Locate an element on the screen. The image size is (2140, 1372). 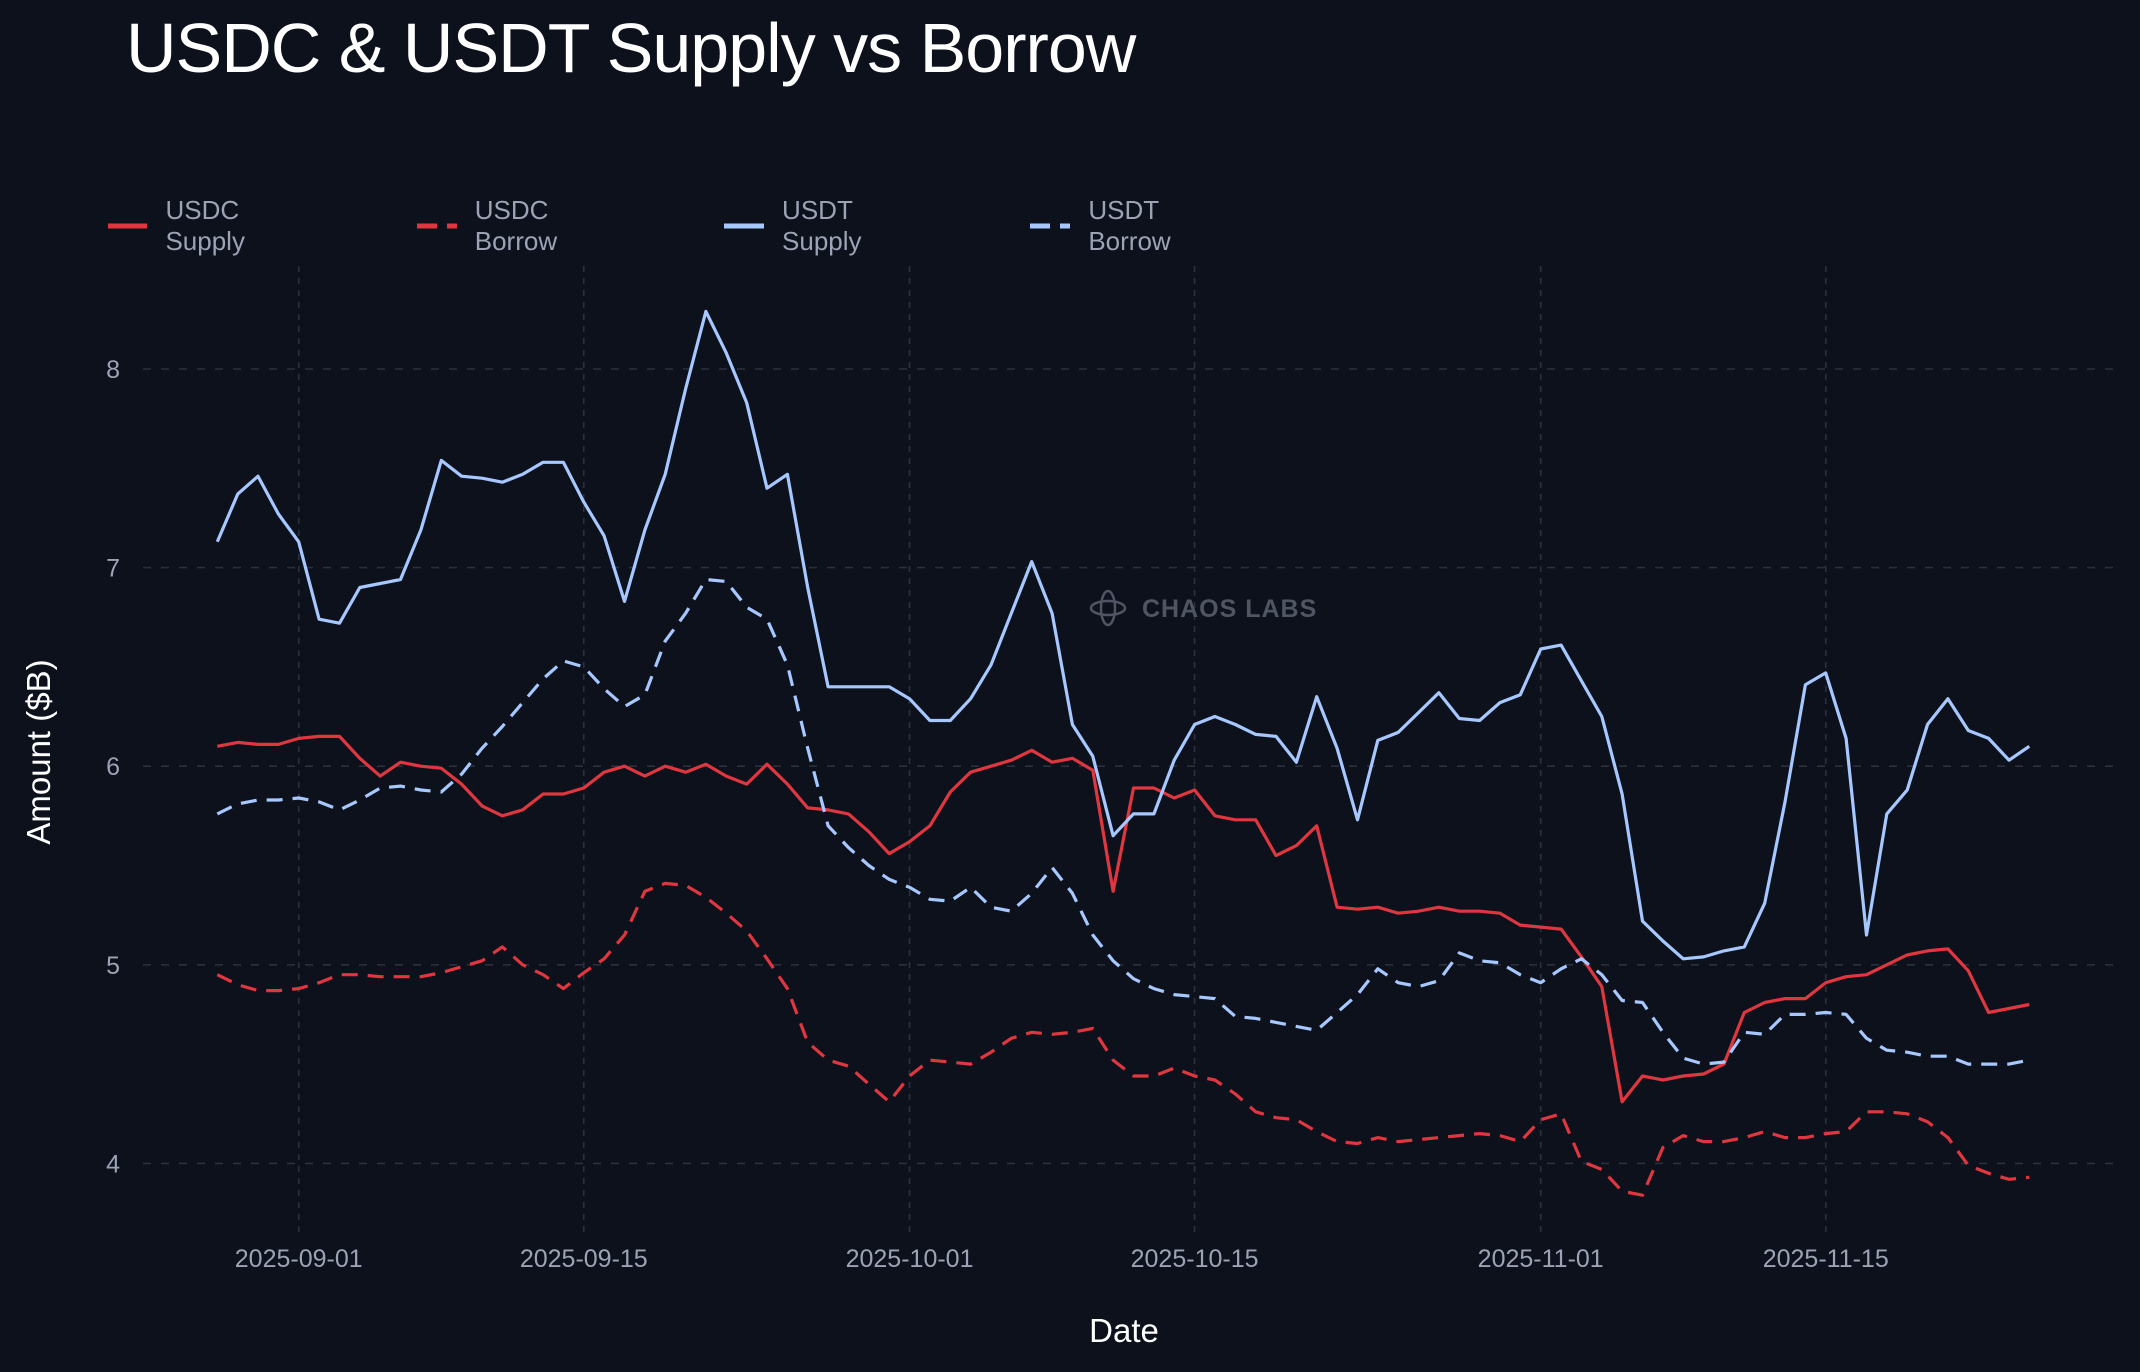
legend-item-usdc-supply: USDC Supply is located at coordinates (188, 225).